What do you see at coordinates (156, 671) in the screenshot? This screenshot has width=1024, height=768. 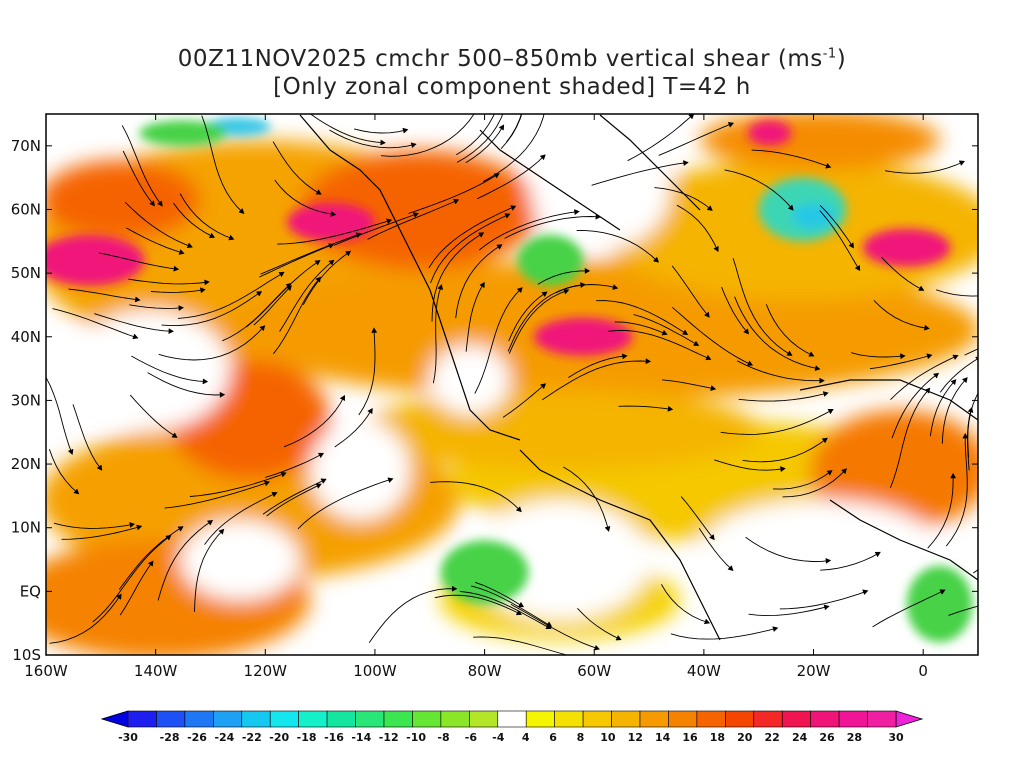 I see `lon-tick-label: 140W` at bounding box center [156, 671].